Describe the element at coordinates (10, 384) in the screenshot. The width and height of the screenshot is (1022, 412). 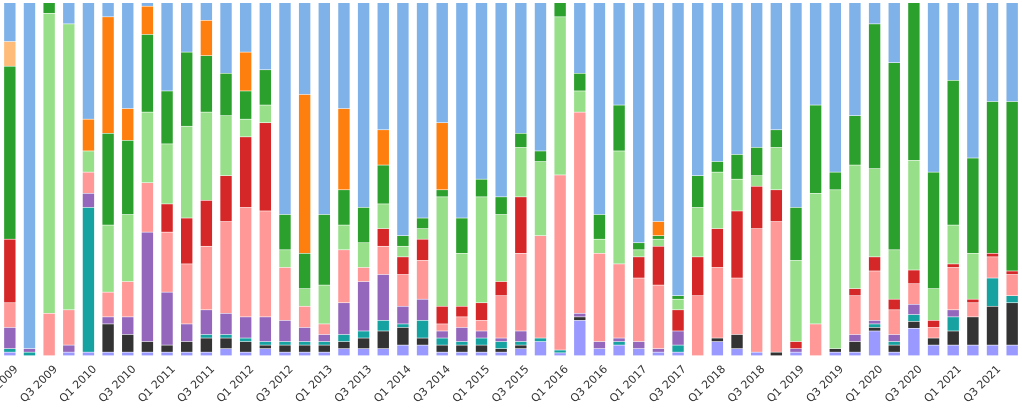
I see `x-tick-label: Q1 2009` at that location.